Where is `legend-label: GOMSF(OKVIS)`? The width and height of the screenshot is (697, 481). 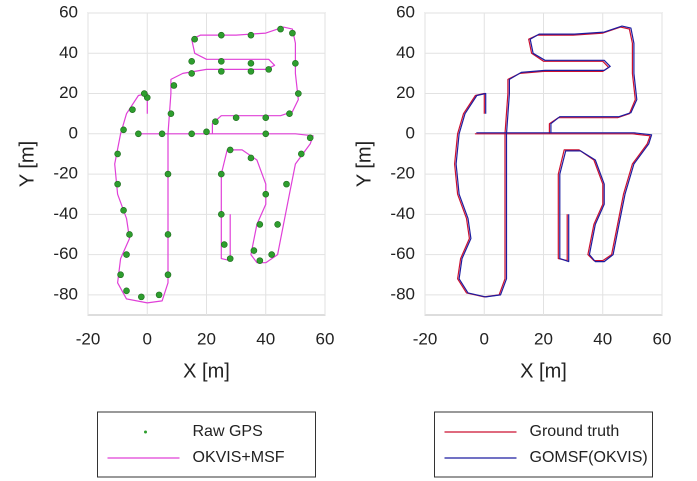 legend-label: GOMSF(OKVIS) is located at coordinates (589, 457).